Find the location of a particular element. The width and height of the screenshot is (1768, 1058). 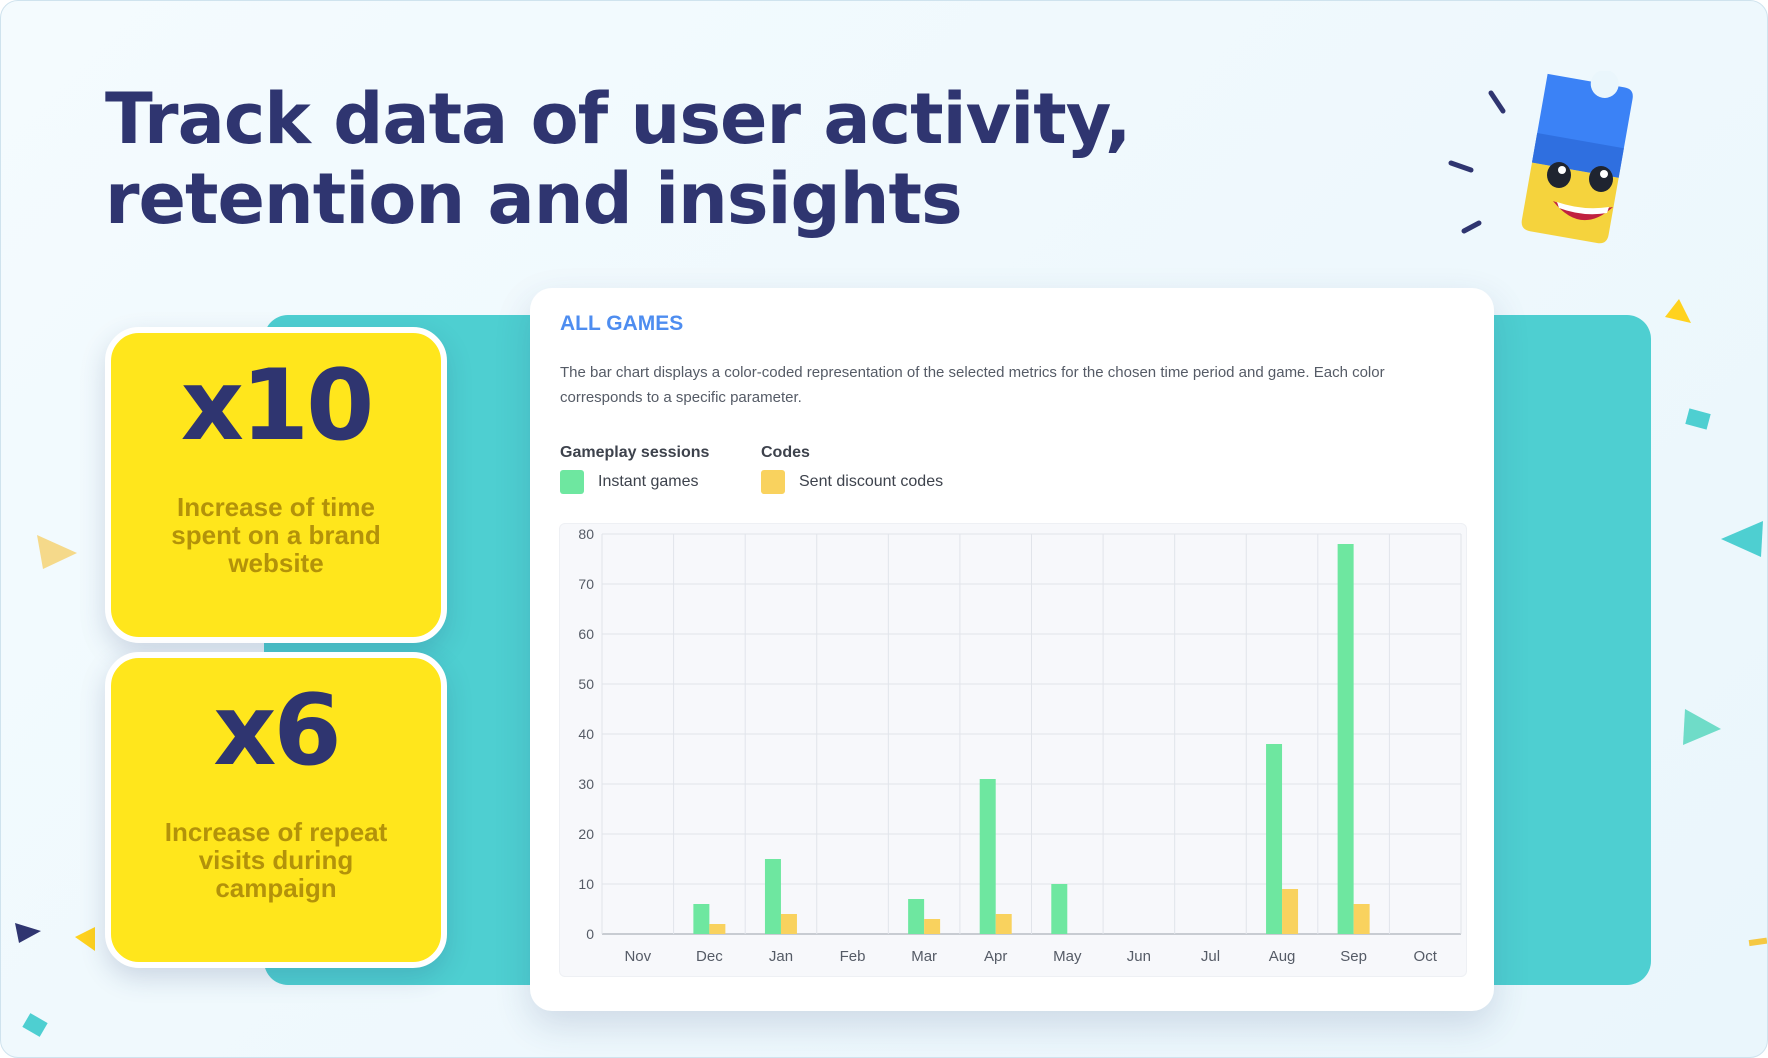

legend-item-instant-games: Instant games is located at coordinates (634, 482).